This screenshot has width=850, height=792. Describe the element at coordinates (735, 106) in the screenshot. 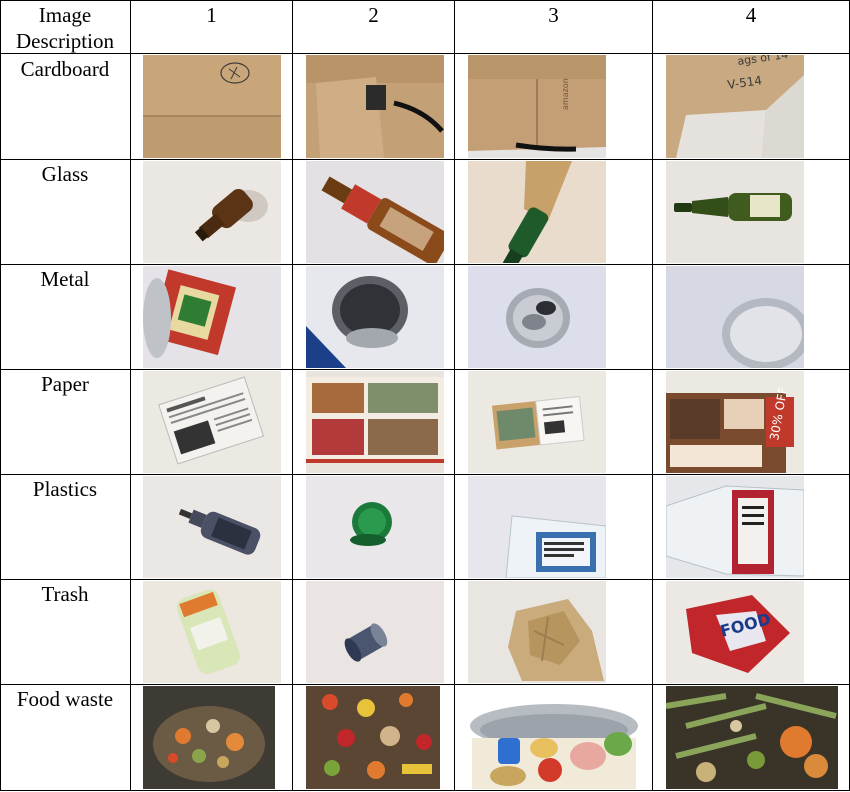

I see `cardboard-box-icon: ags of 14 V-514` at that location.